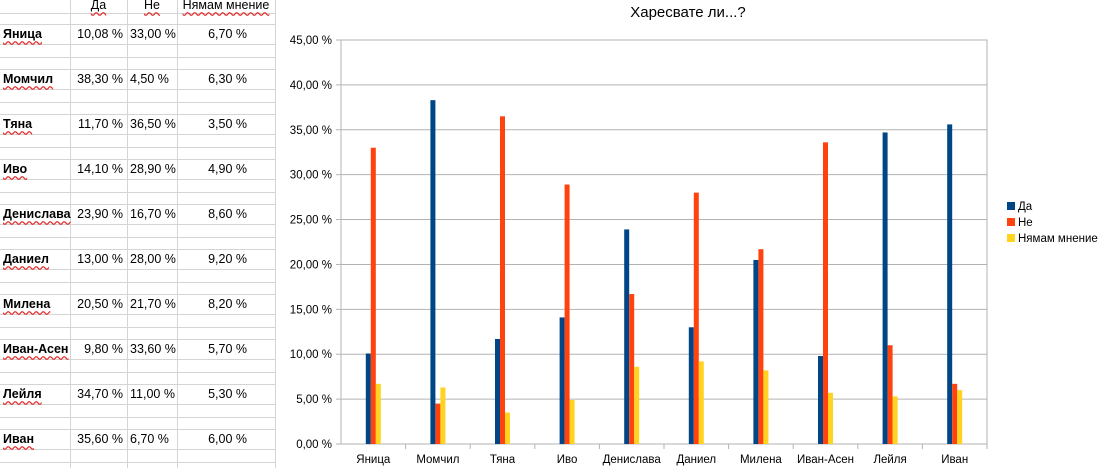 The image size is (1104, 468). What do you see at coordinates (696, 460) in the screenshot?
I see `x-tick-label: Даниел` at bounding box center [696, 460].